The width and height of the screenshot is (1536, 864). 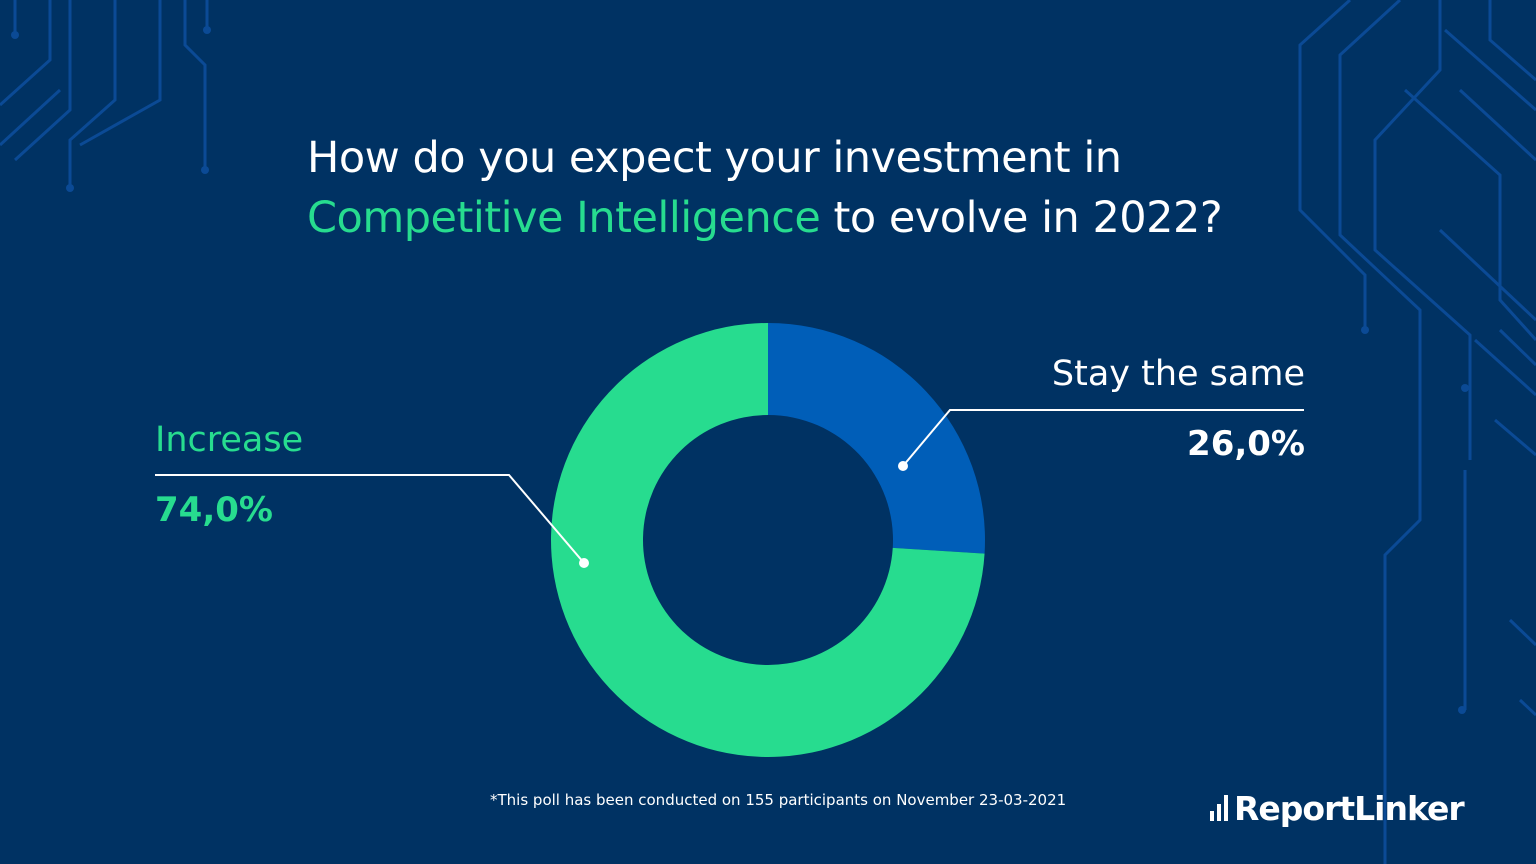 I want to click on donut-slice-increase, so click(x=768, y=540).